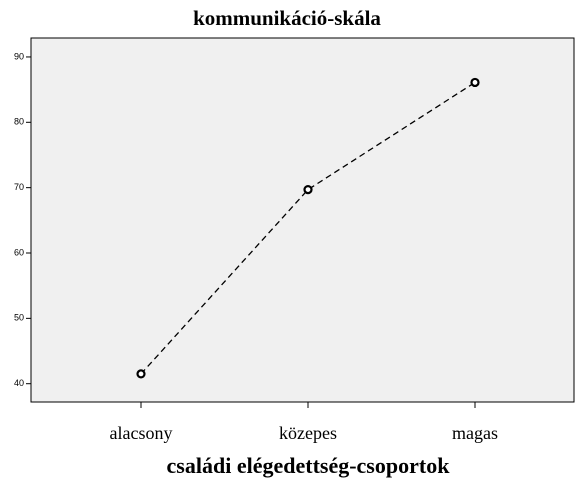  What do you see at coordinates (19, 122) in the screenshot?
I see `y-tick-label: 80` at bounding box center [19, 122].